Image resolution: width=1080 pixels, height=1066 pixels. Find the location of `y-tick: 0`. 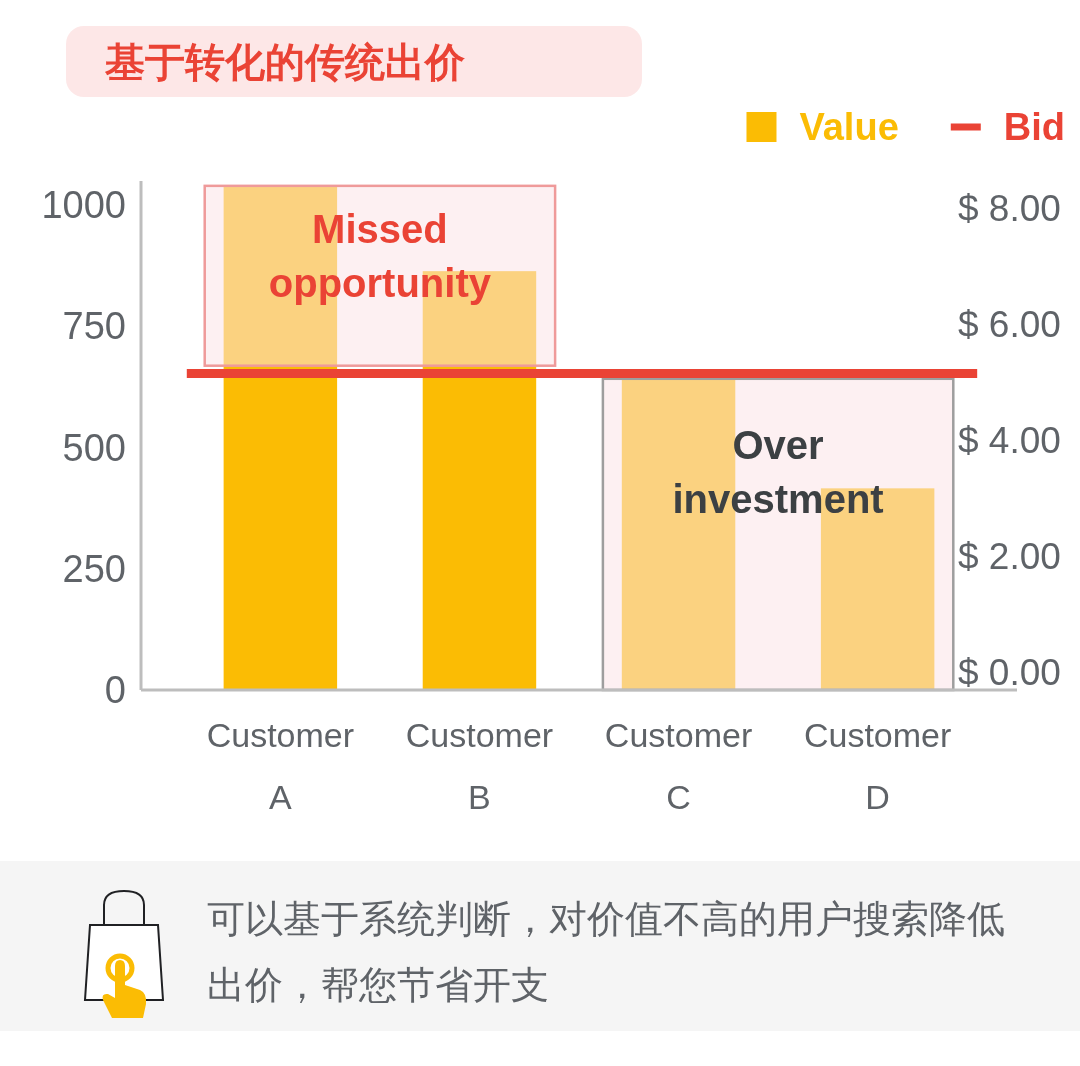

y-tick: 0 is located at coordinates (115, 690).